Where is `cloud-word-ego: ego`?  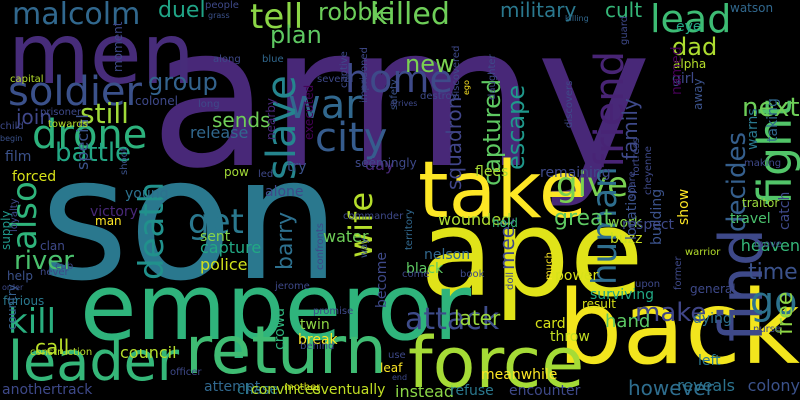 cloud-word-ego: ego is located at coordinates (466, 87).